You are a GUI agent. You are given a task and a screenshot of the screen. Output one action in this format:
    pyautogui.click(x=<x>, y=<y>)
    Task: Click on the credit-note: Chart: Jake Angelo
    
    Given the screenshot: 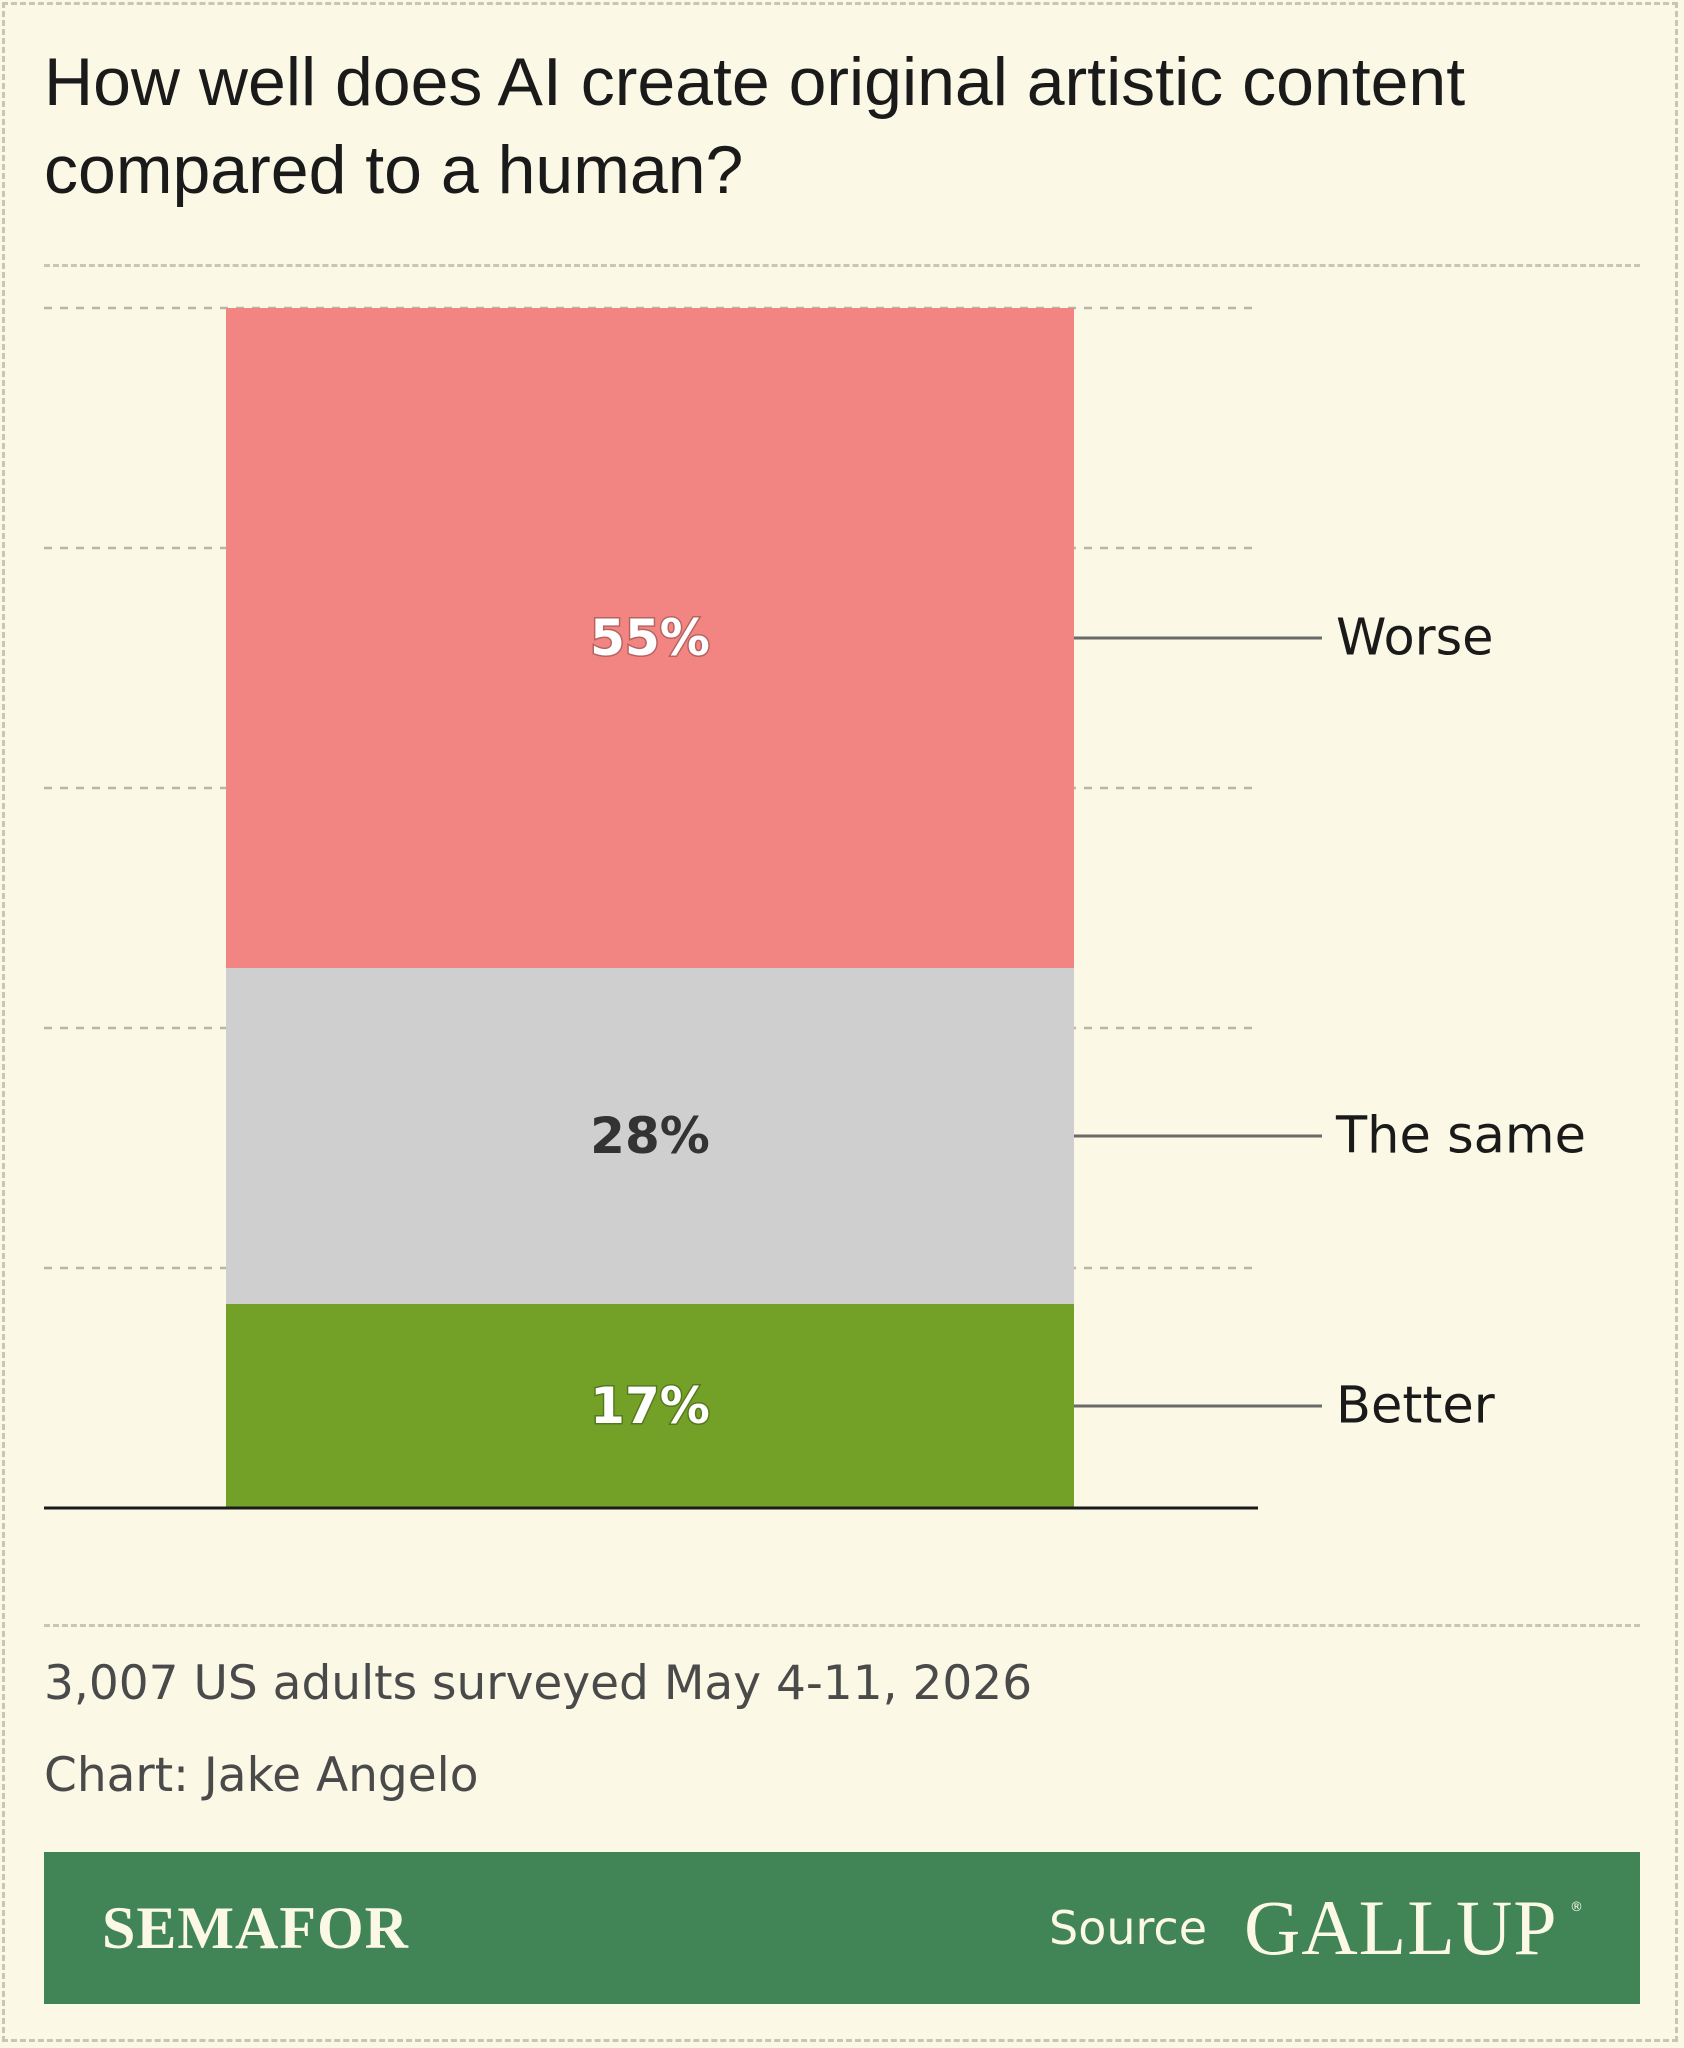 What is the action you would take?
    pyautogui.click(x=261, y=1775)
    